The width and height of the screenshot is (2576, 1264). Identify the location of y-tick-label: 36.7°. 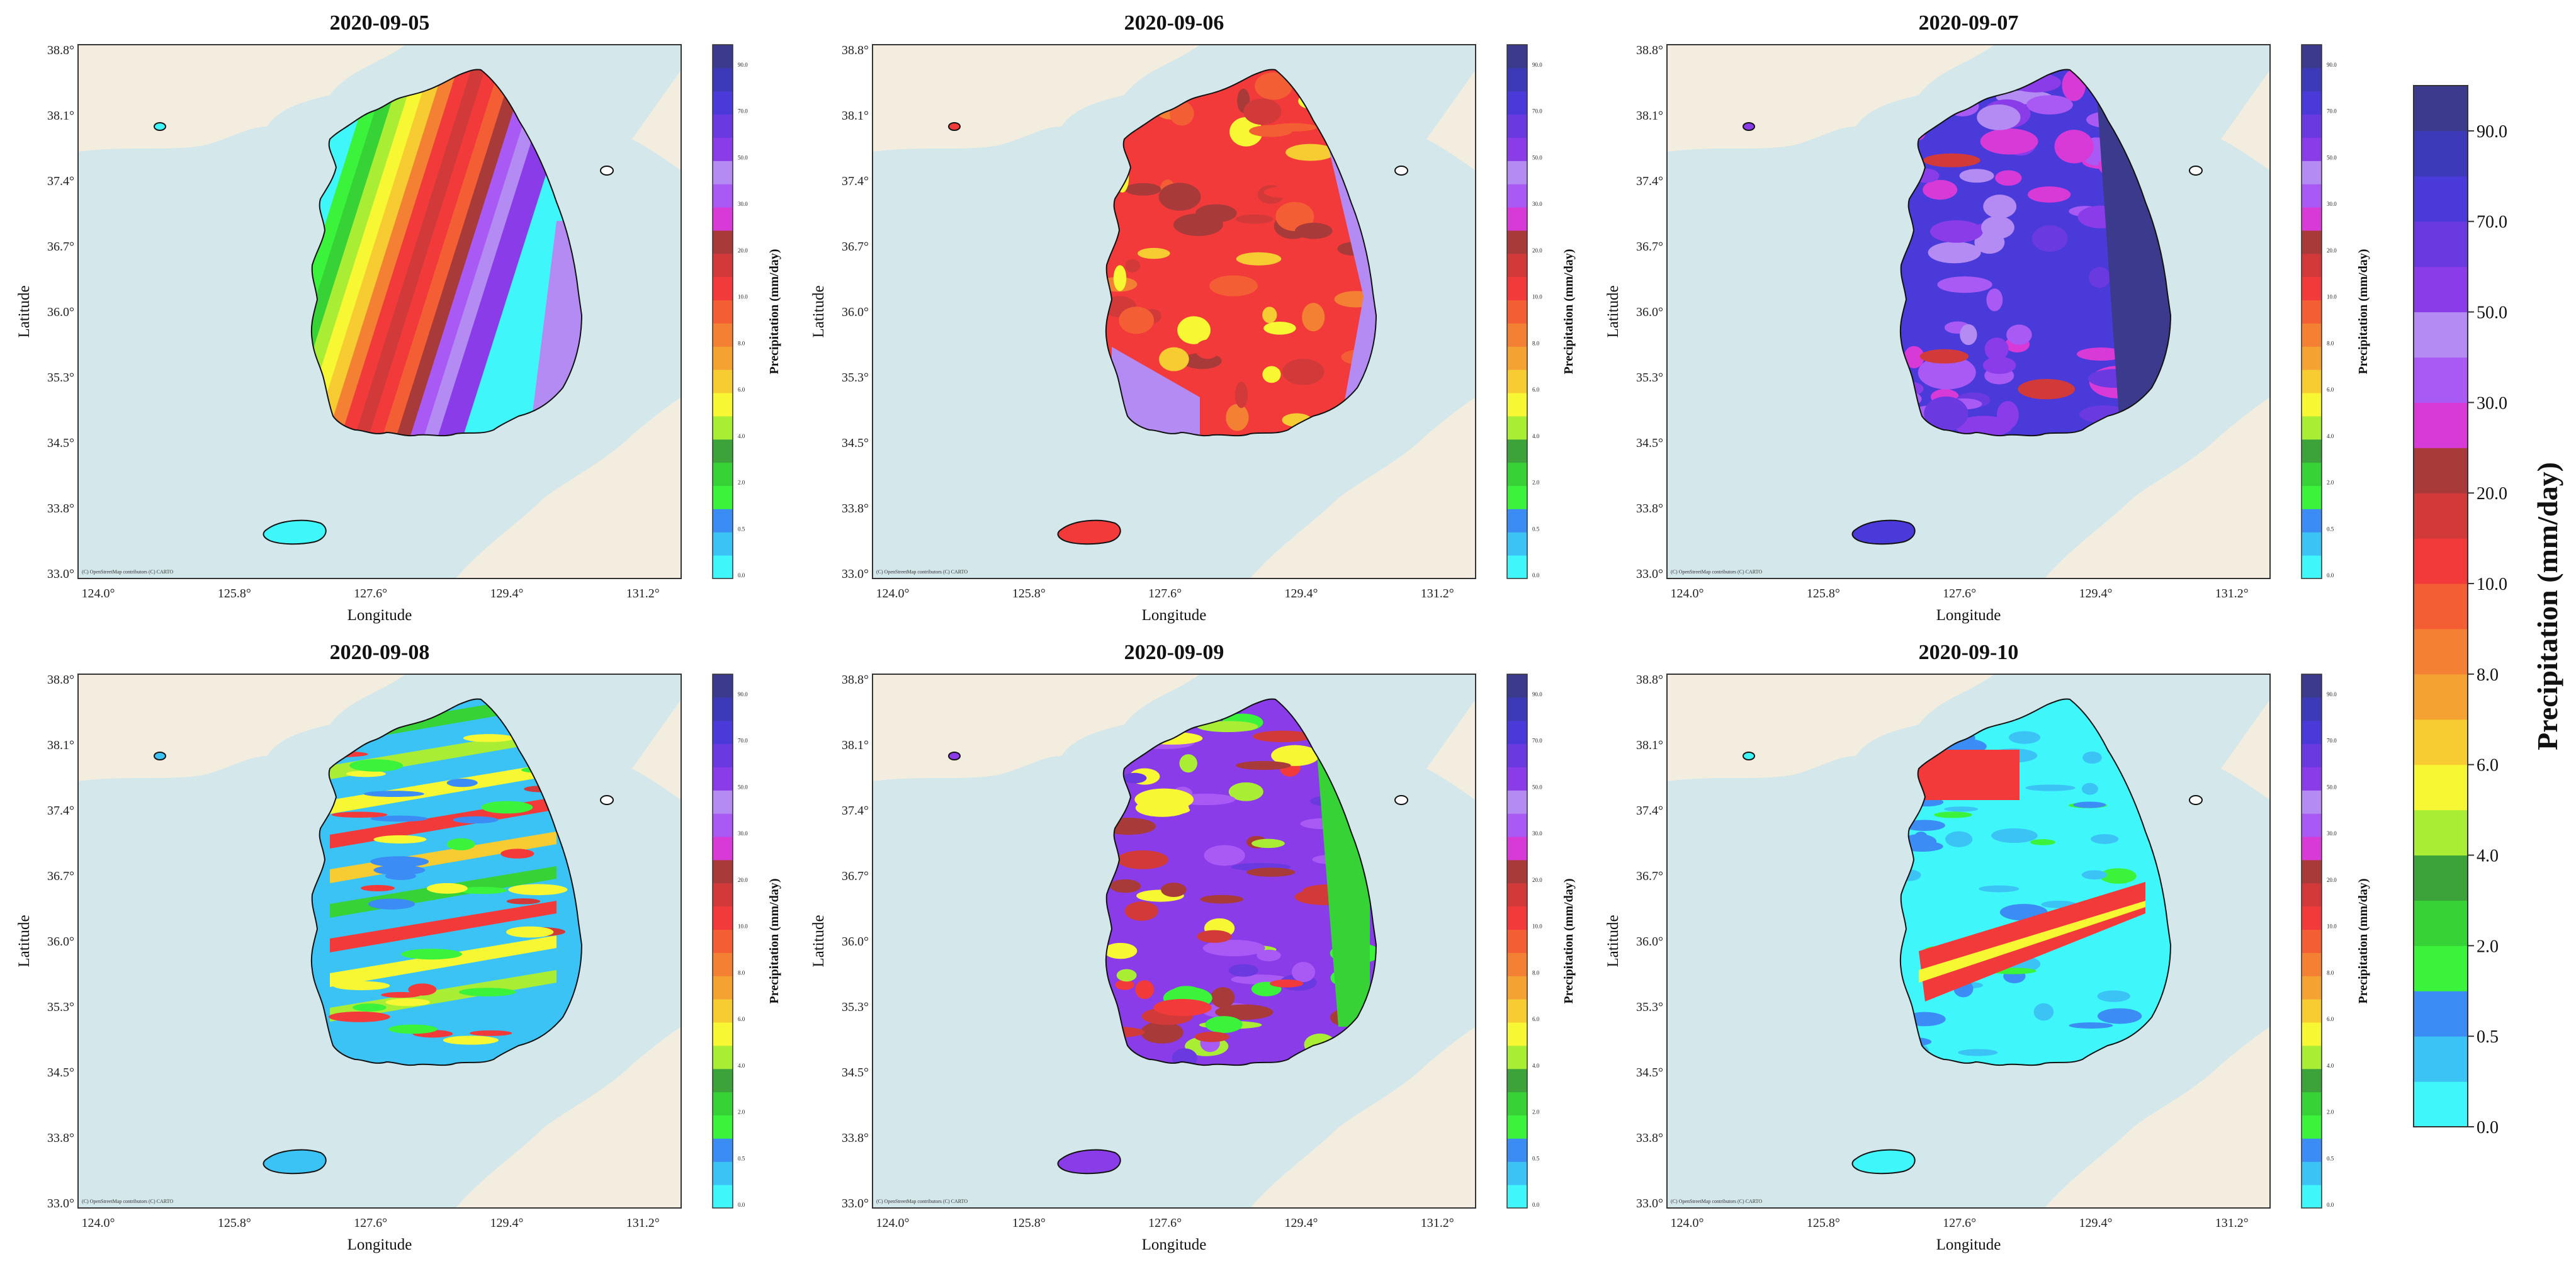
(855, 876).